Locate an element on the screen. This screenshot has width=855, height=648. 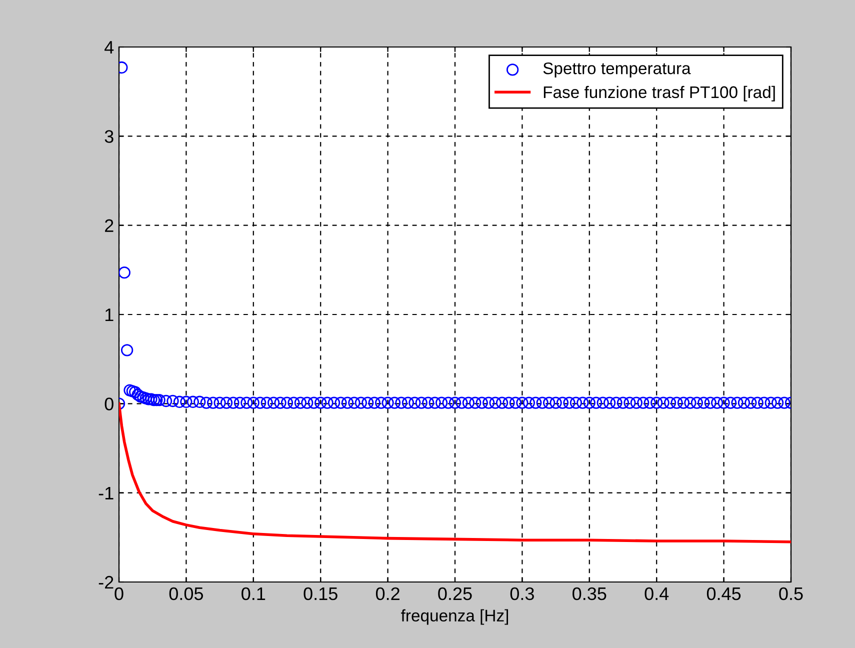
x-tick-label: 0.25 is located at coordinates (455, 593).